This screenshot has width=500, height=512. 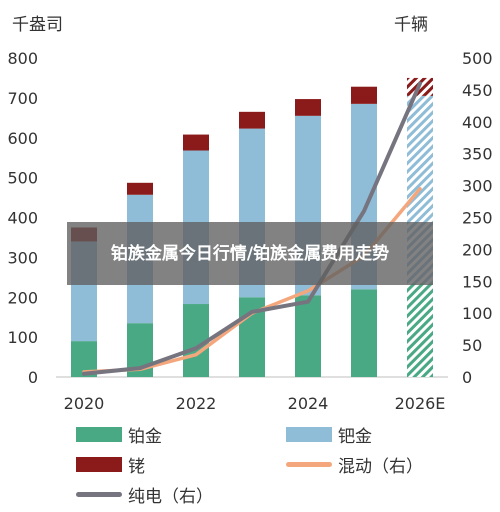 I want to click on right-axis-unit: 千辆, so click(x=411, y=25).